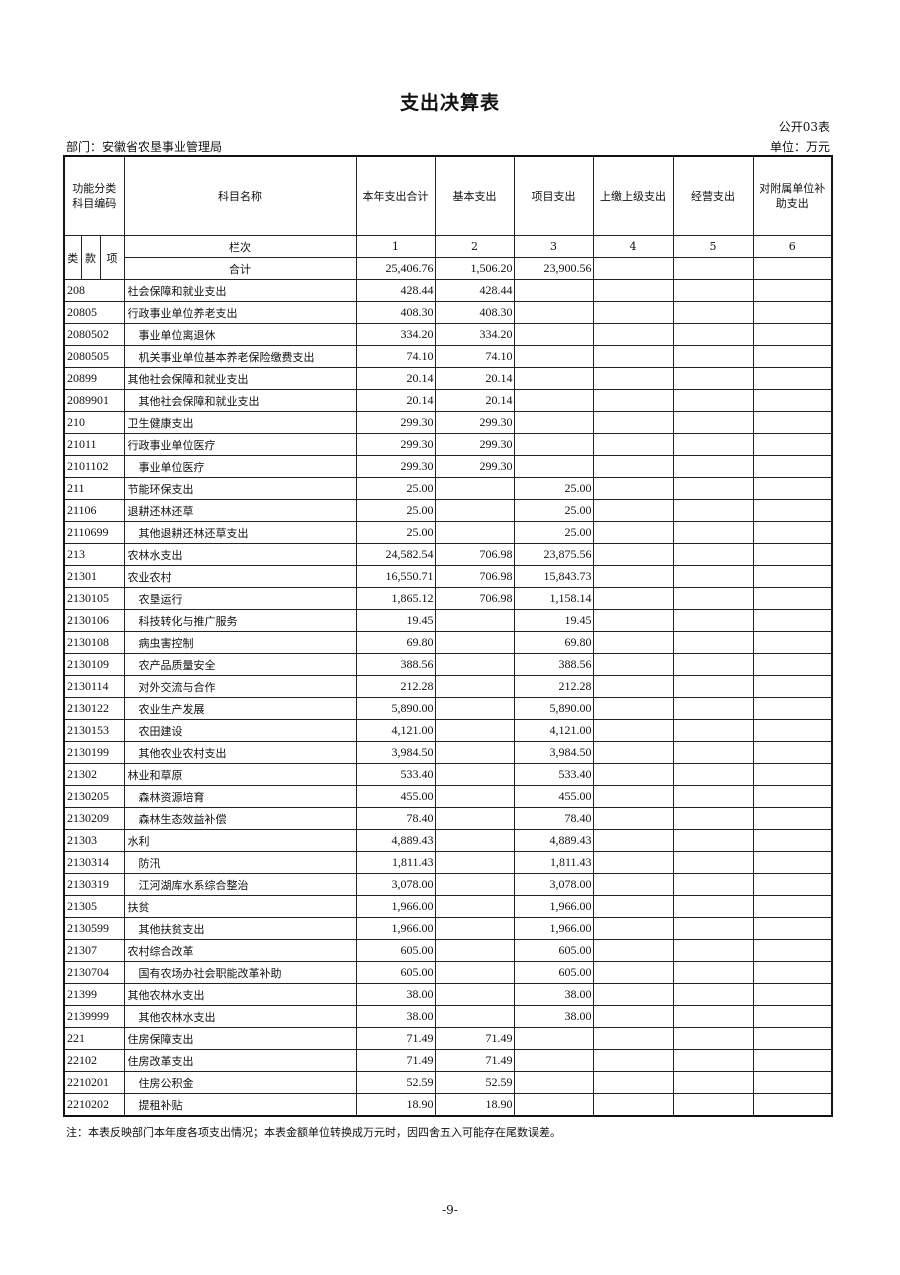  I want to click on row-value: 3,984.50, so click(395, 752).